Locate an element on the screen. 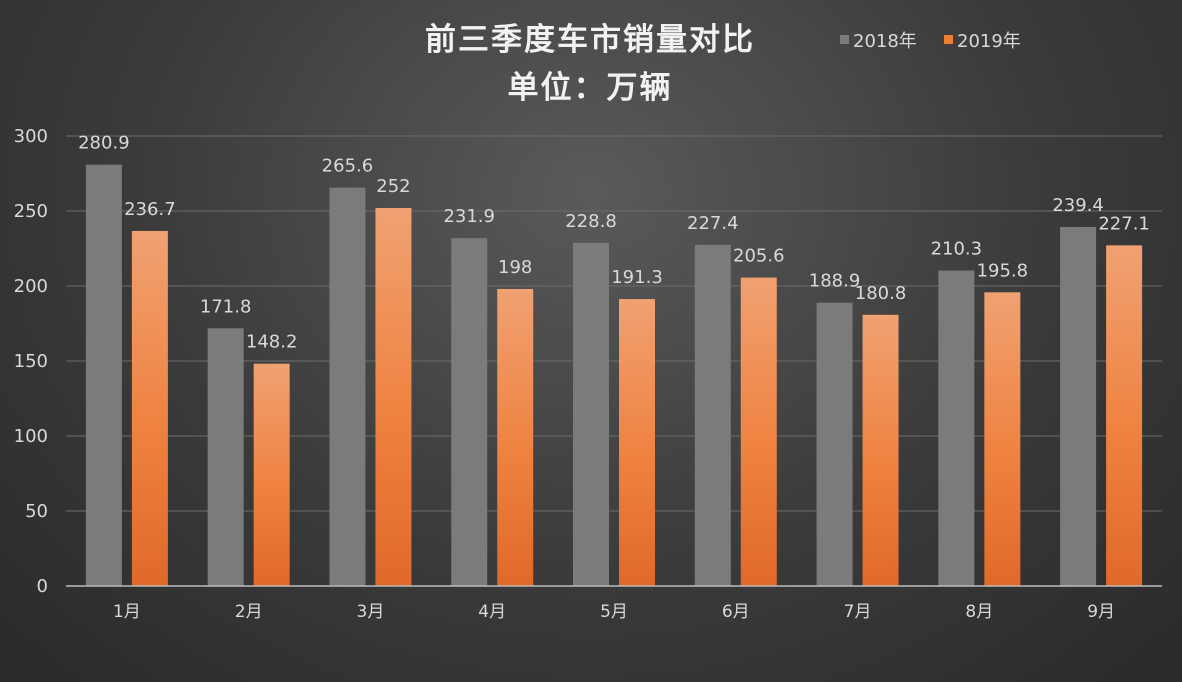 This screenshot has width=1182, height=682. legend-swatch-2018 is located at coordinates (844, 39).